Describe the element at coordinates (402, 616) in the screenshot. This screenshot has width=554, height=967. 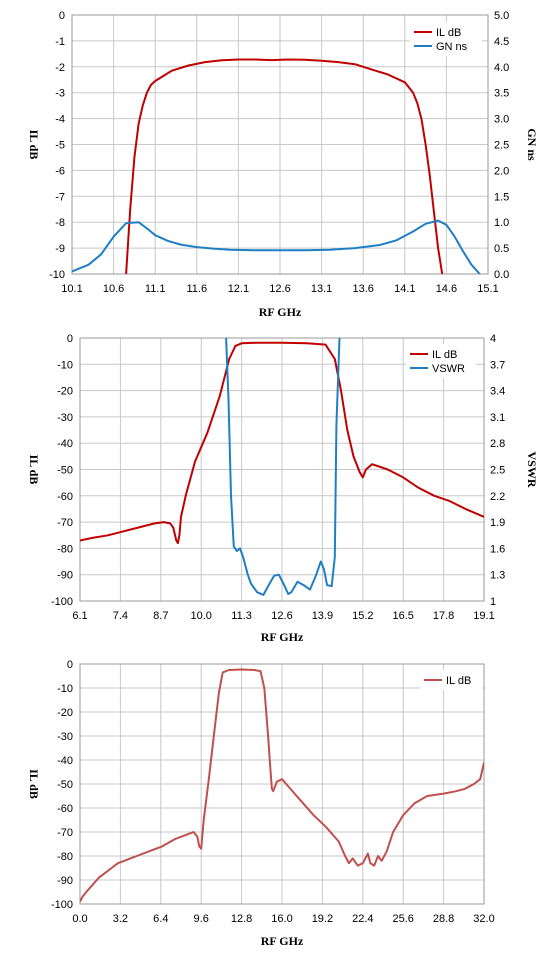
I see `x-tick-label: 16.5` at that location.